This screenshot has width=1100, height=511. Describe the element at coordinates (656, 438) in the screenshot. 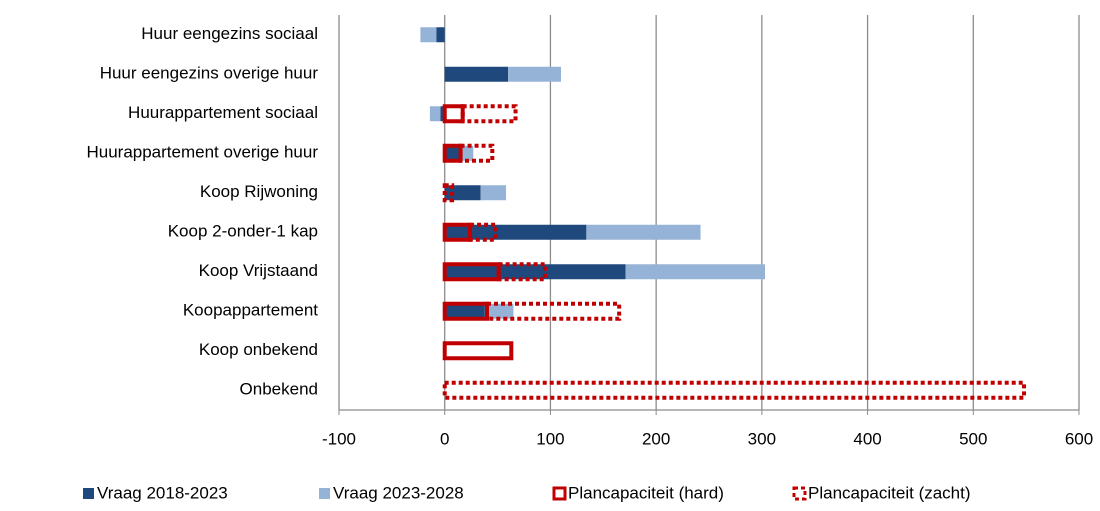

I see `x-tick-label: 200` at that location.